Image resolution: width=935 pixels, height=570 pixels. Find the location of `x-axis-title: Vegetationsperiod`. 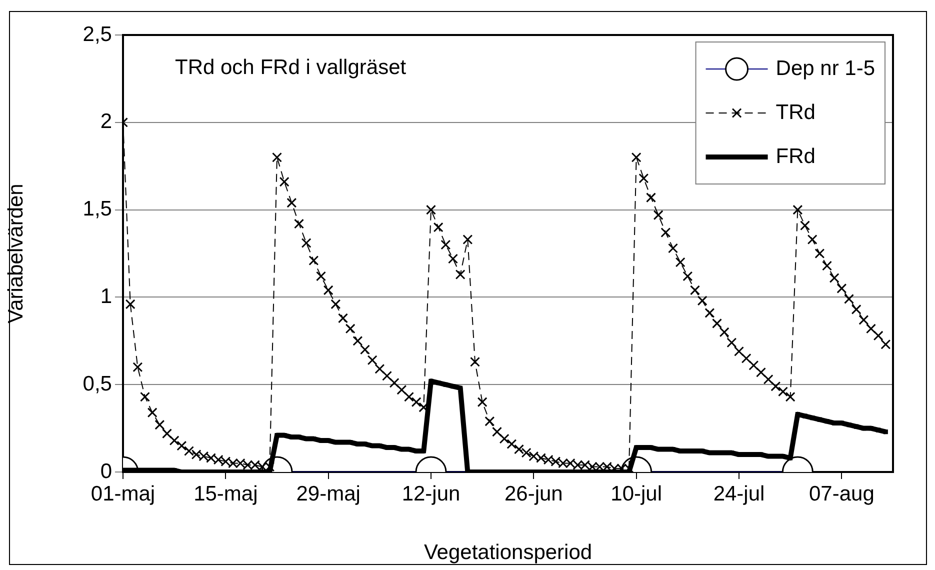

x-axis-title: Vegetationsperiod is located at coordinates (508, 552).